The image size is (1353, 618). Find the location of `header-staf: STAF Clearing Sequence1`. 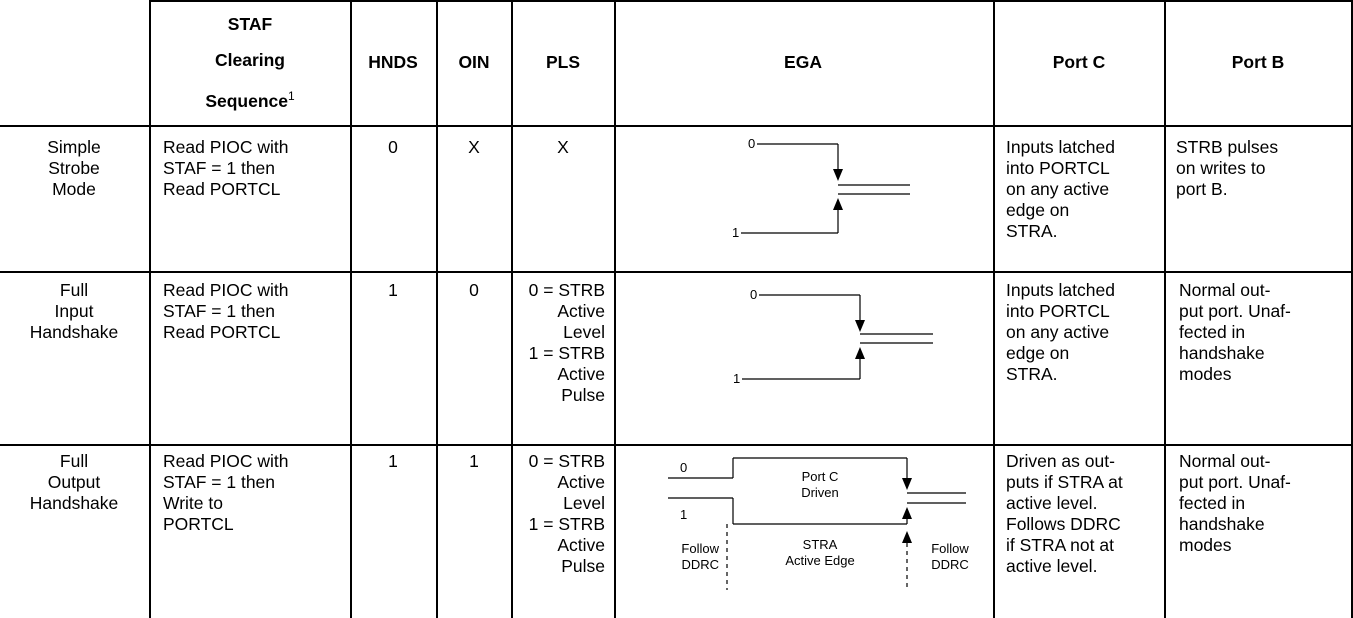

header-staf: STAF Clearing Sequence1 is located at coordinates (250, 62).